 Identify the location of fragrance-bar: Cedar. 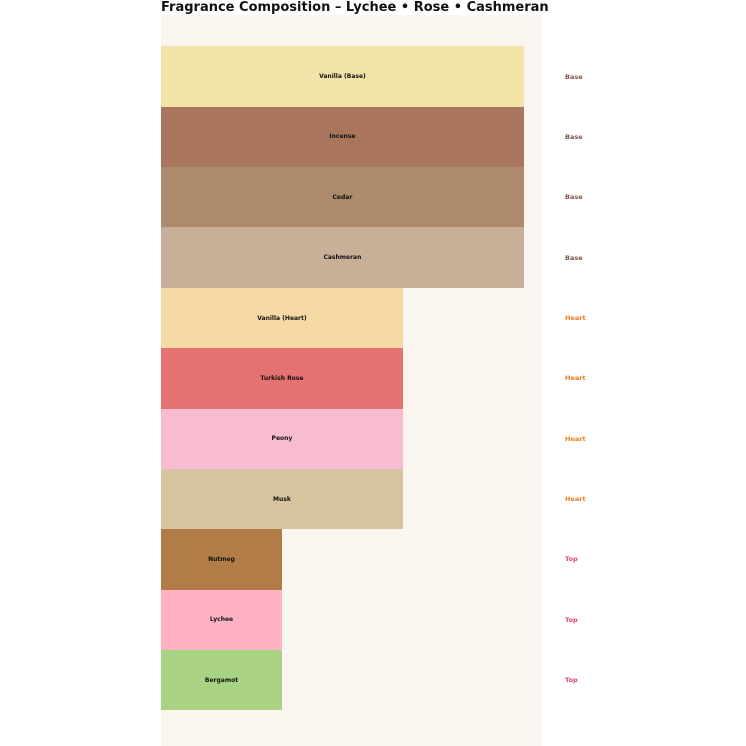
(342, 197).